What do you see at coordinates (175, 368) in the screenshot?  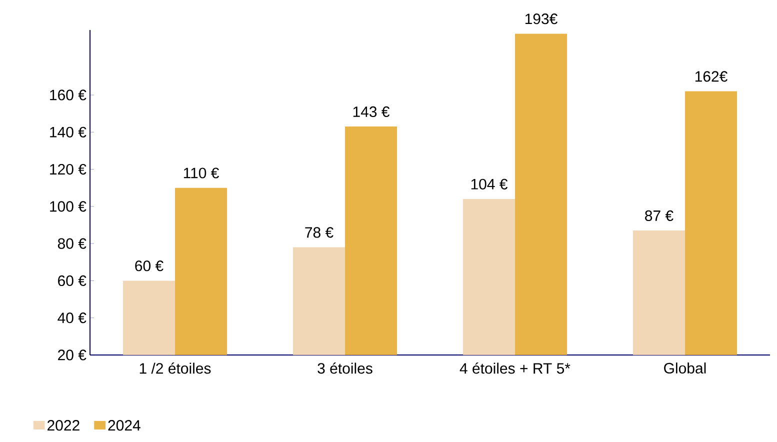 I see `x-tick-label: 1 /2 étoiles` at bounding box center [175, 368].